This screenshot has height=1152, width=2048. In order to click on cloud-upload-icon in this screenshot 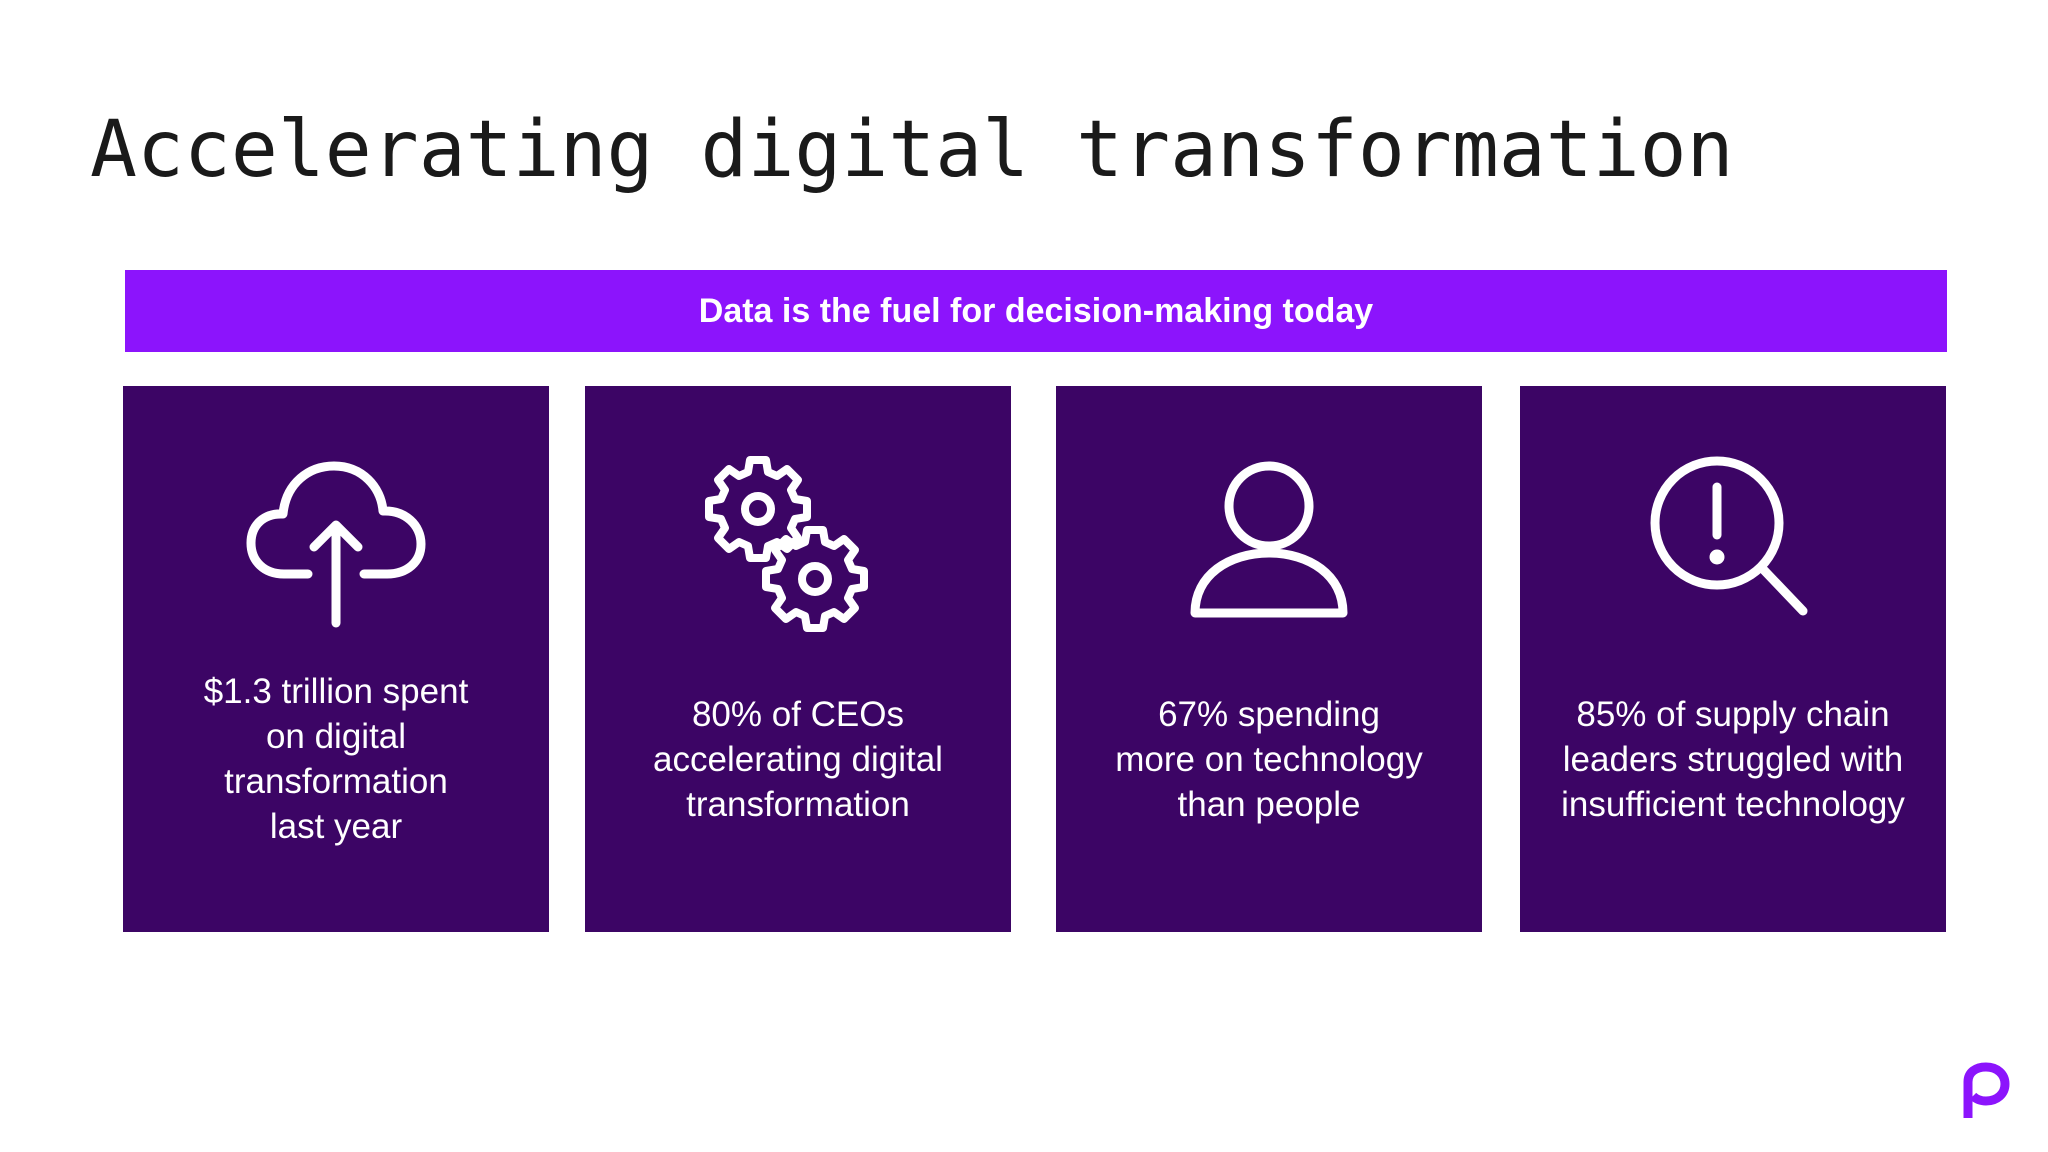, I will do `click(336, 551)`.